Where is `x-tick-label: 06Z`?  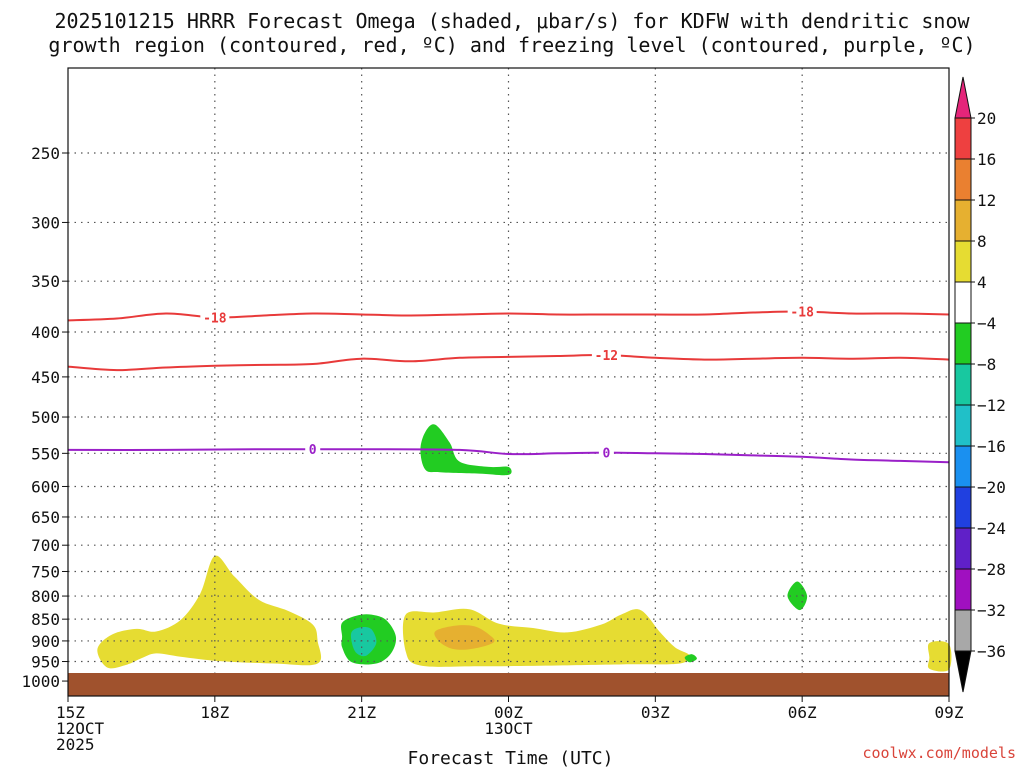 x-tick-label: 06Z is located at coordinates (802, 712).